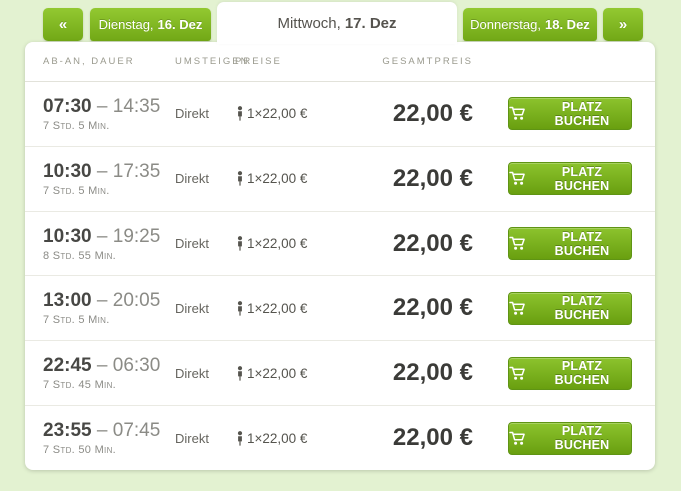 This screenshot has width=681, height=491. I want to click on tab-current-day: Mittwoch, 17. Dez, so click(337, 23).